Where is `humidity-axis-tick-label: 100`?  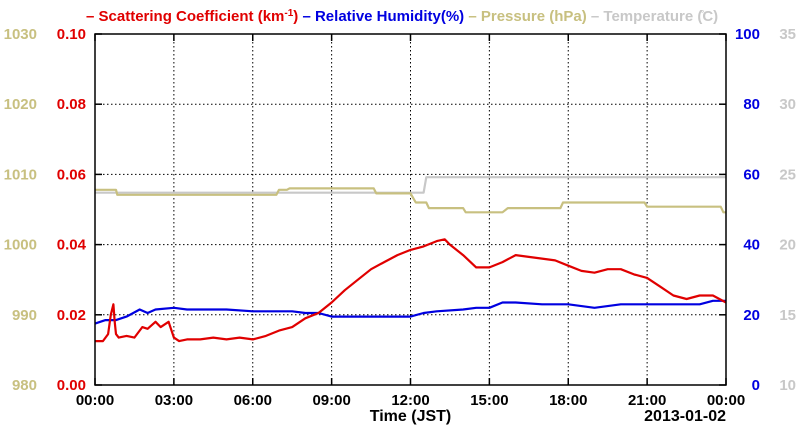
humidity-axis-tick-label: 100 is located at coordinates (747, 34).